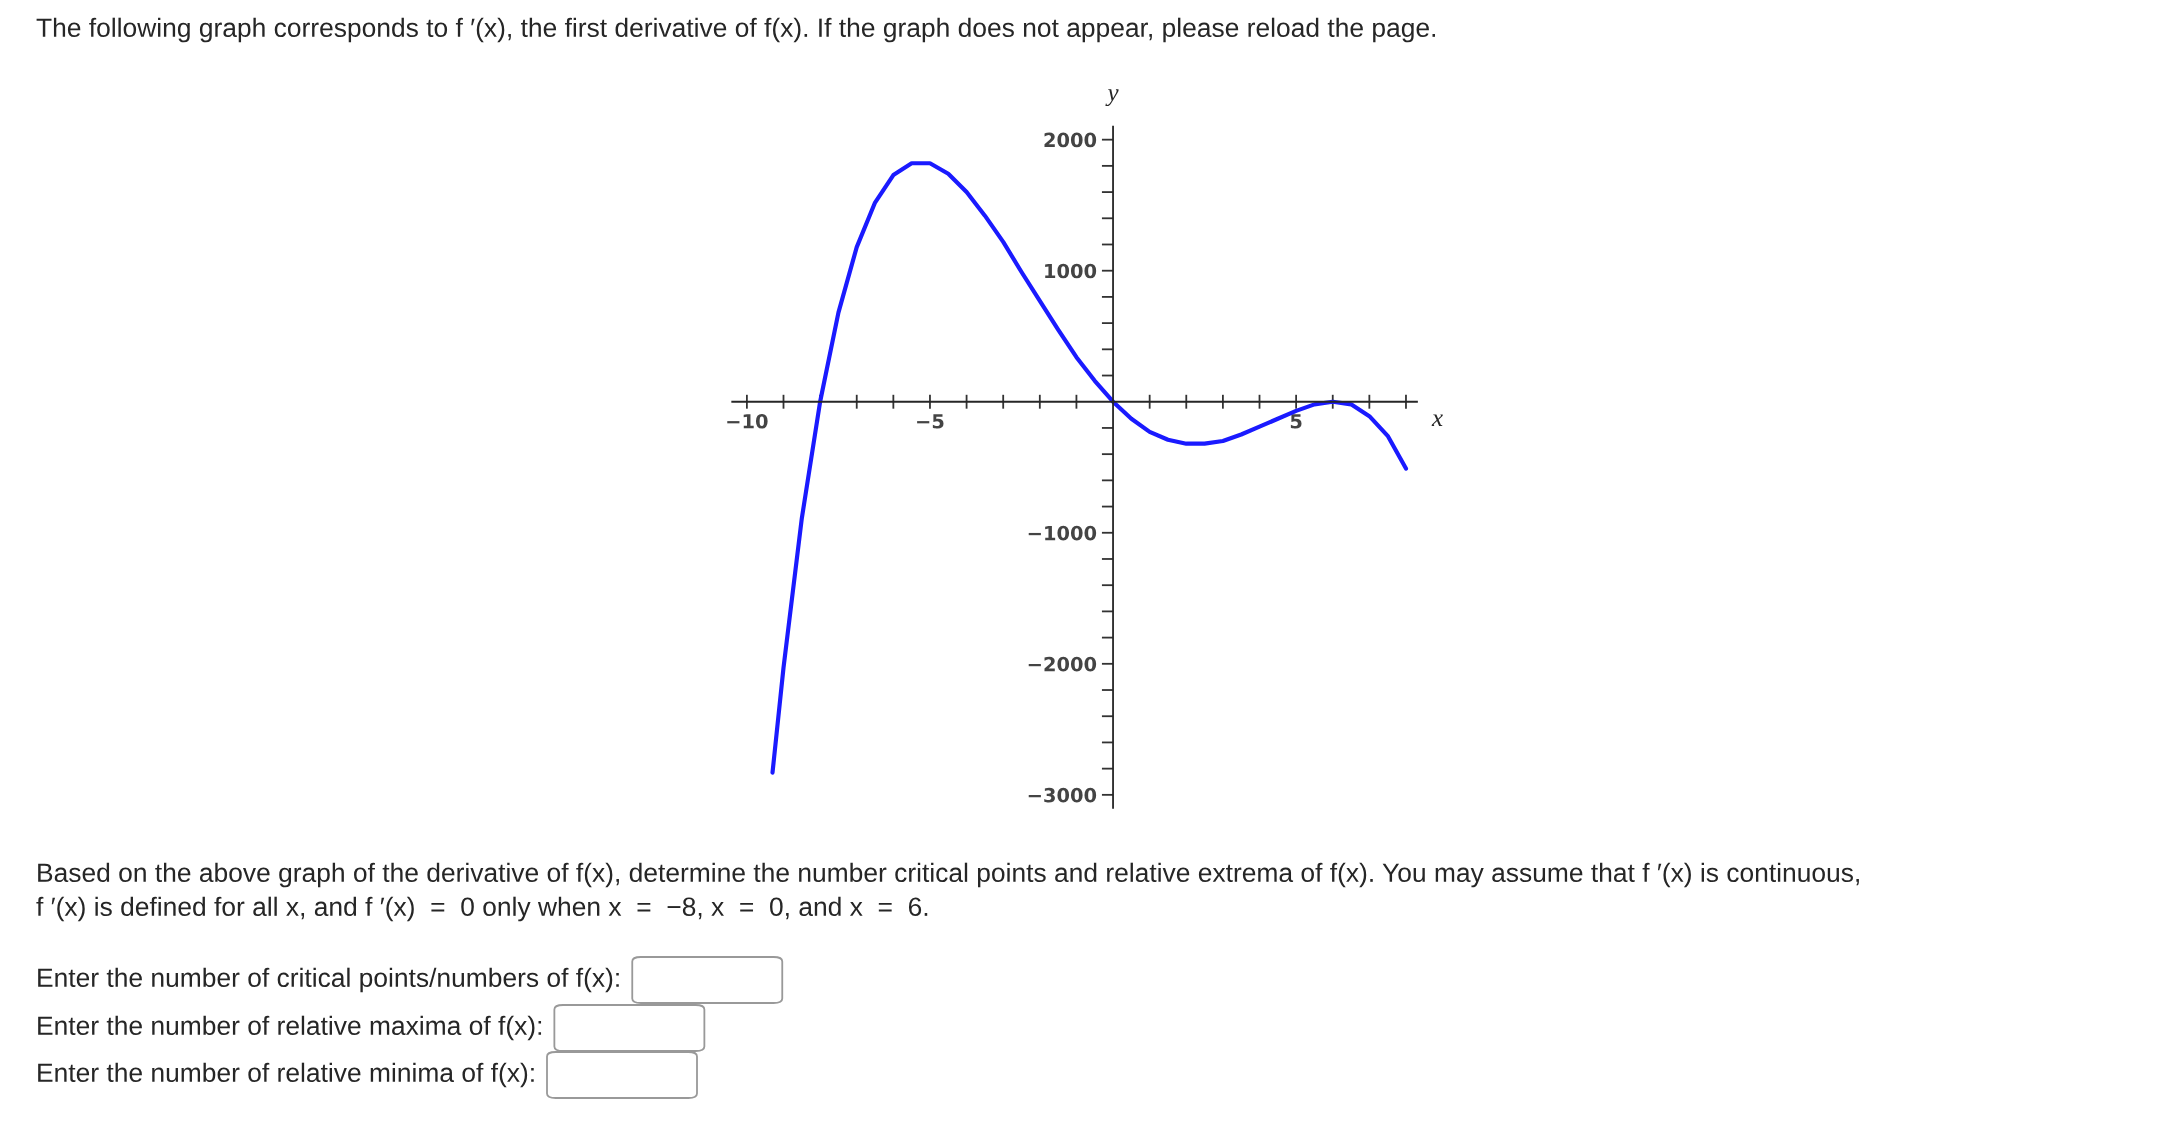 This screenshot has height=1130, width=2160. What do you see at coordinates (290, 1028) in the screenshot?
I see `text: Enter the number of relative maxima of f(x):` at bounding box center [290, 1028].